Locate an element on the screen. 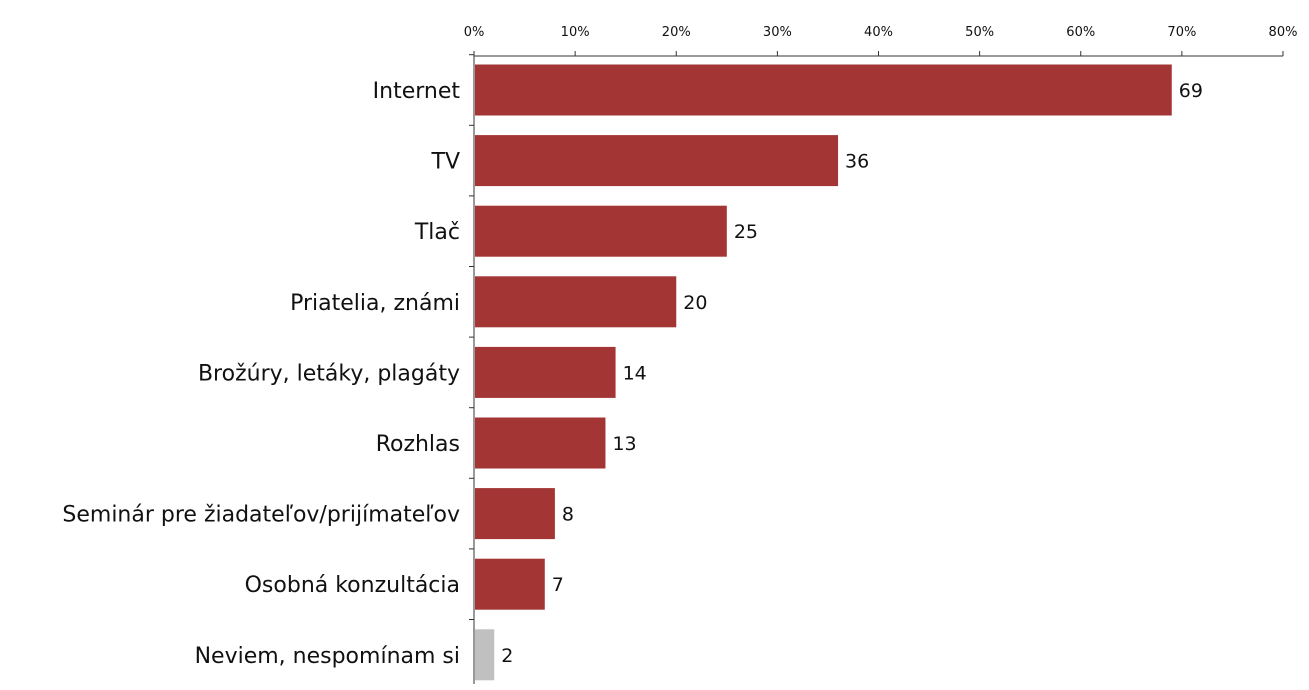 Image resolution: width=1309 pixels, height=690 pixels. category-label: Brožúry, letáky, plagáty is located at coordinates (329, 373).